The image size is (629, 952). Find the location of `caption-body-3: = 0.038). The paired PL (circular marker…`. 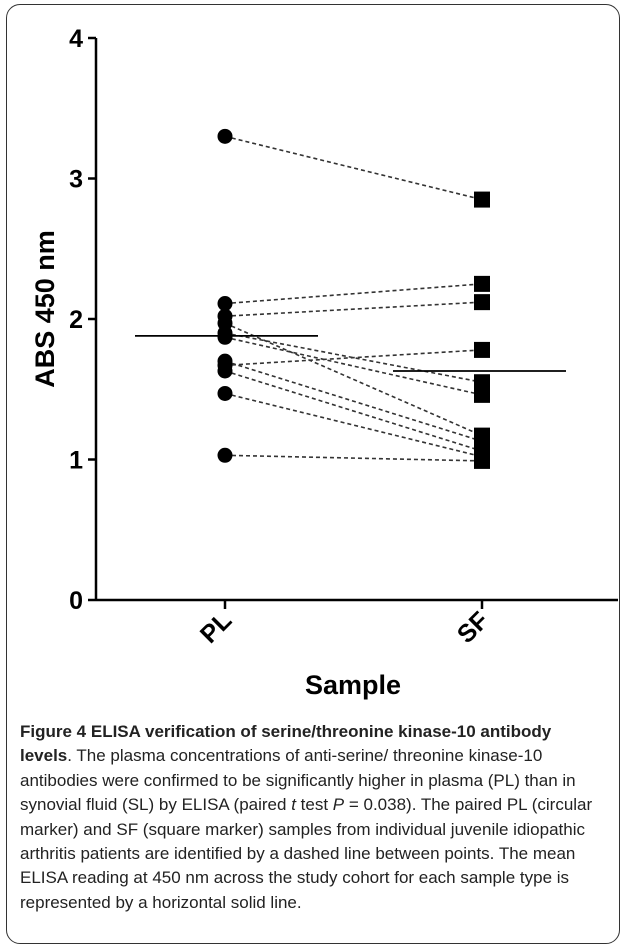

caption-body-3: = 0.038). The paired PL (circular marker… is located at coordinates (306, 853).